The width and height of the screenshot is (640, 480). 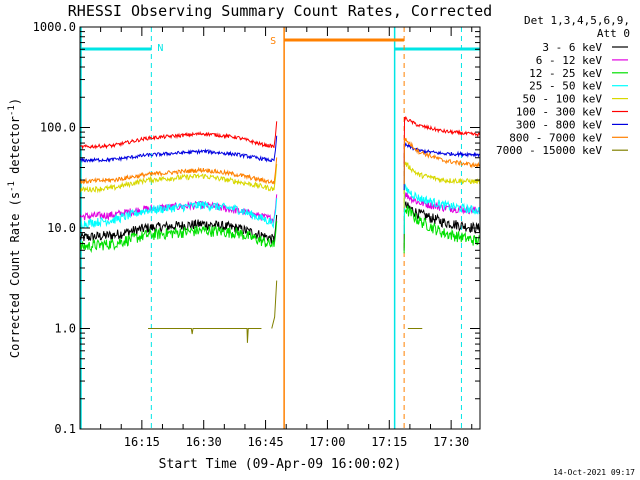 I want to click on x-tick-label: 17:00, so click(x=327, y=442).